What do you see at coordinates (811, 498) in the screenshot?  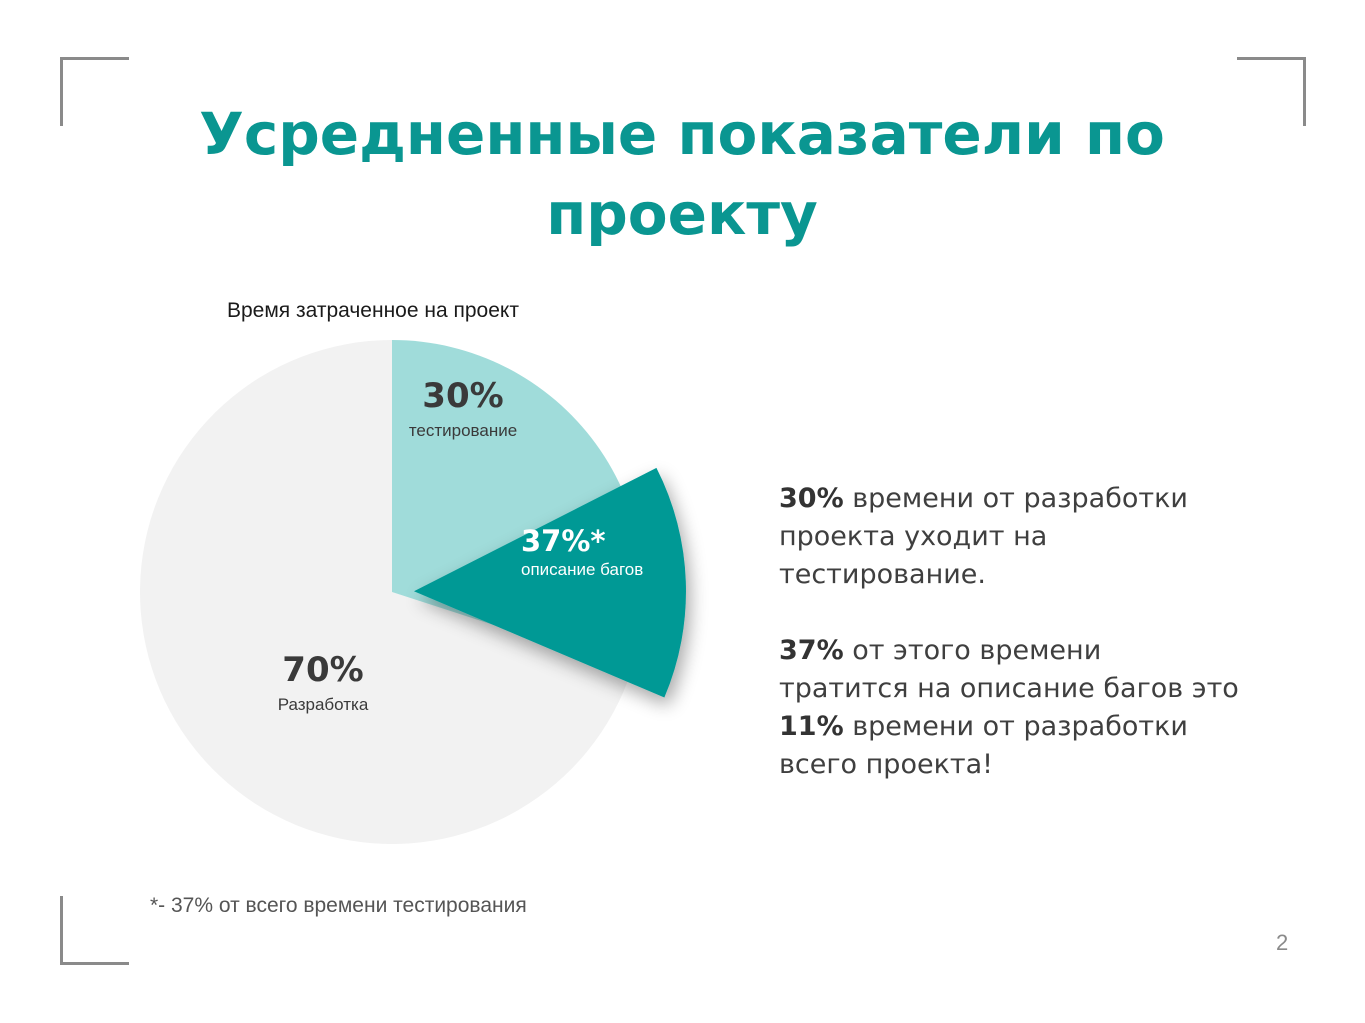 I see `summary-testing-percent: 30%` at bounding box center [811, 498].